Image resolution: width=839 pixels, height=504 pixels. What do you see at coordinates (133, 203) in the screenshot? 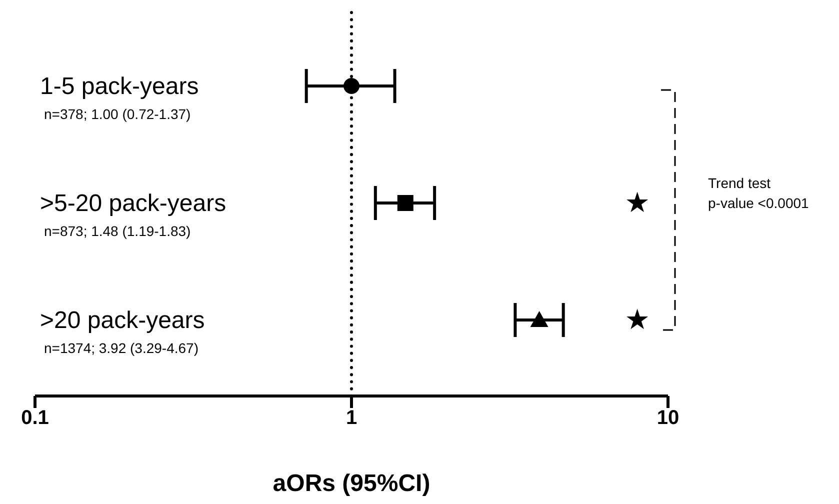
I see `y-tick-label: >5-20 pack-years` at bounding box center [133, 203].